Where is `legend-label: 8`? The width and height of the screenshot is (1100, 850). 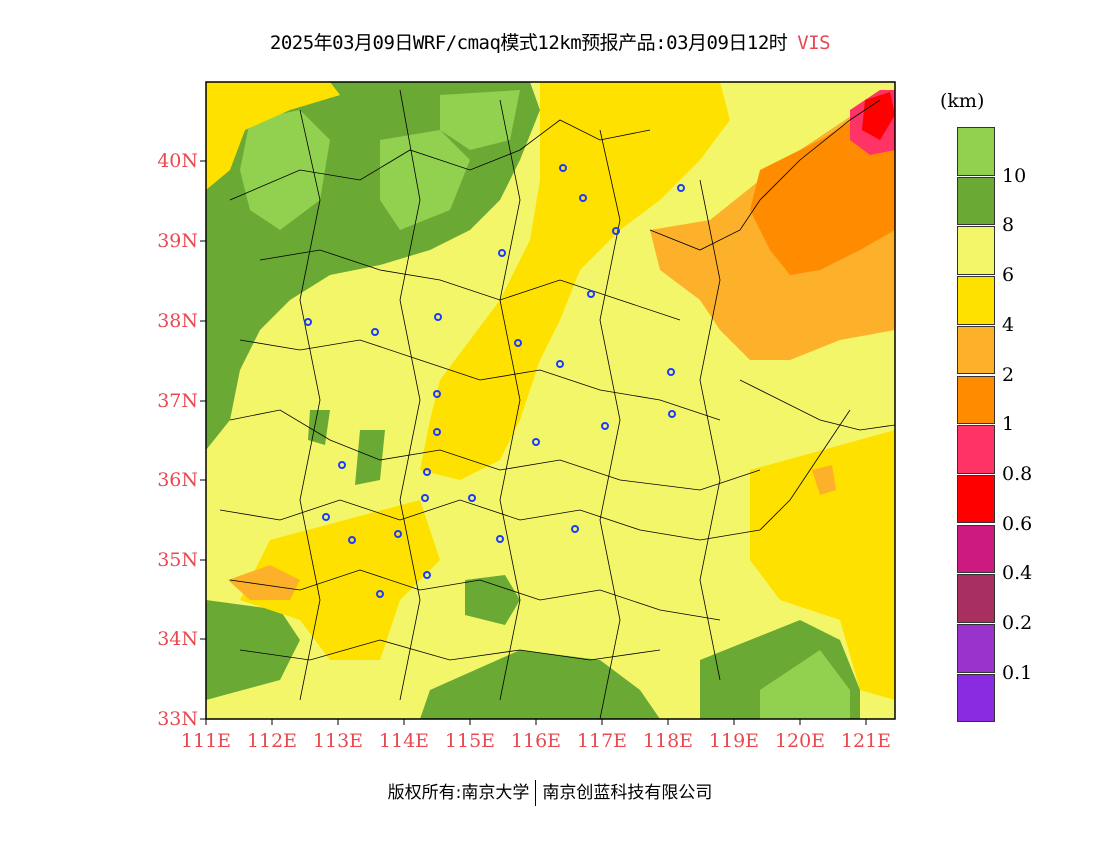
legend-label: 8 is located at coordinates (1008, 225).